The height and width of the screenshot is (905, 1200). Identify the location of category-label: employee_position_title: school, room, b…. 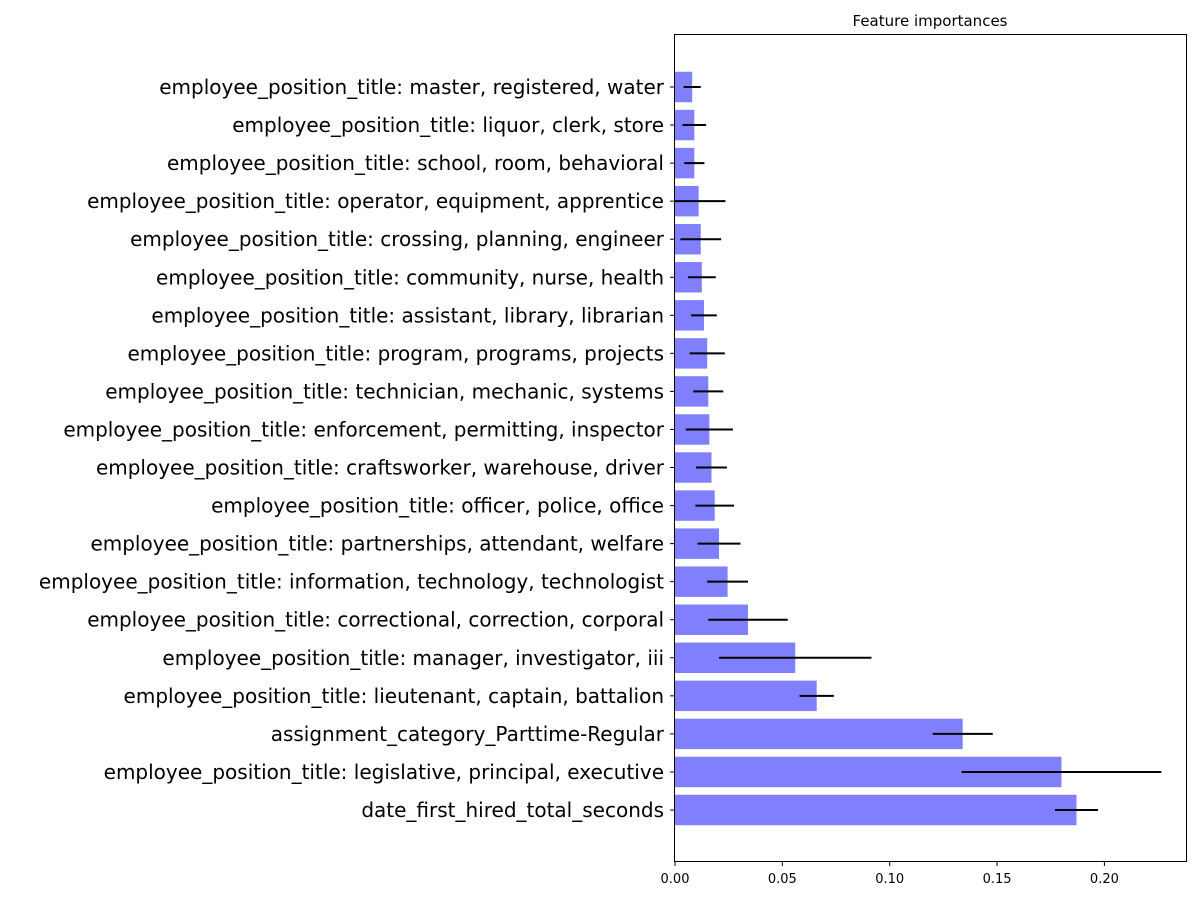
(415, 163).